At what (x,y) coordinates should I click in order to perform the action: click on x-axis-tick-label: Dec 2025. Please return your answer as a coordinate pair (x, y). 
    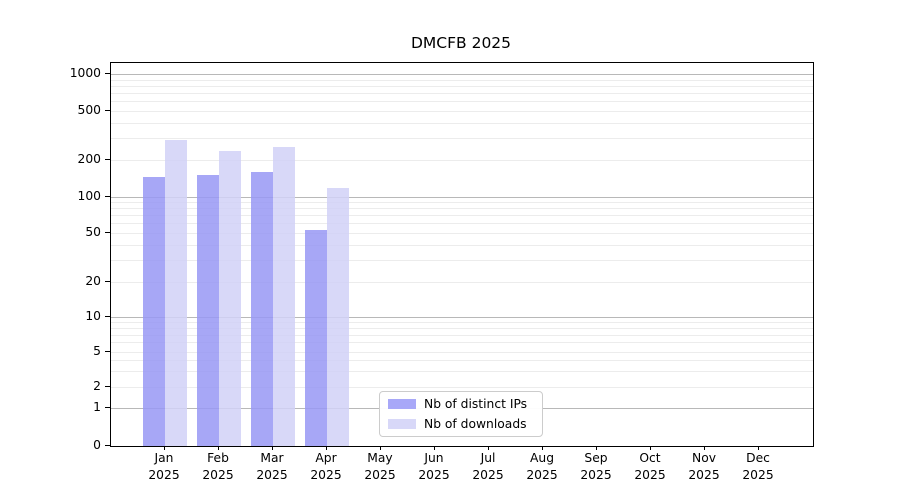
    Looking at the image, I should click on (758, 466).